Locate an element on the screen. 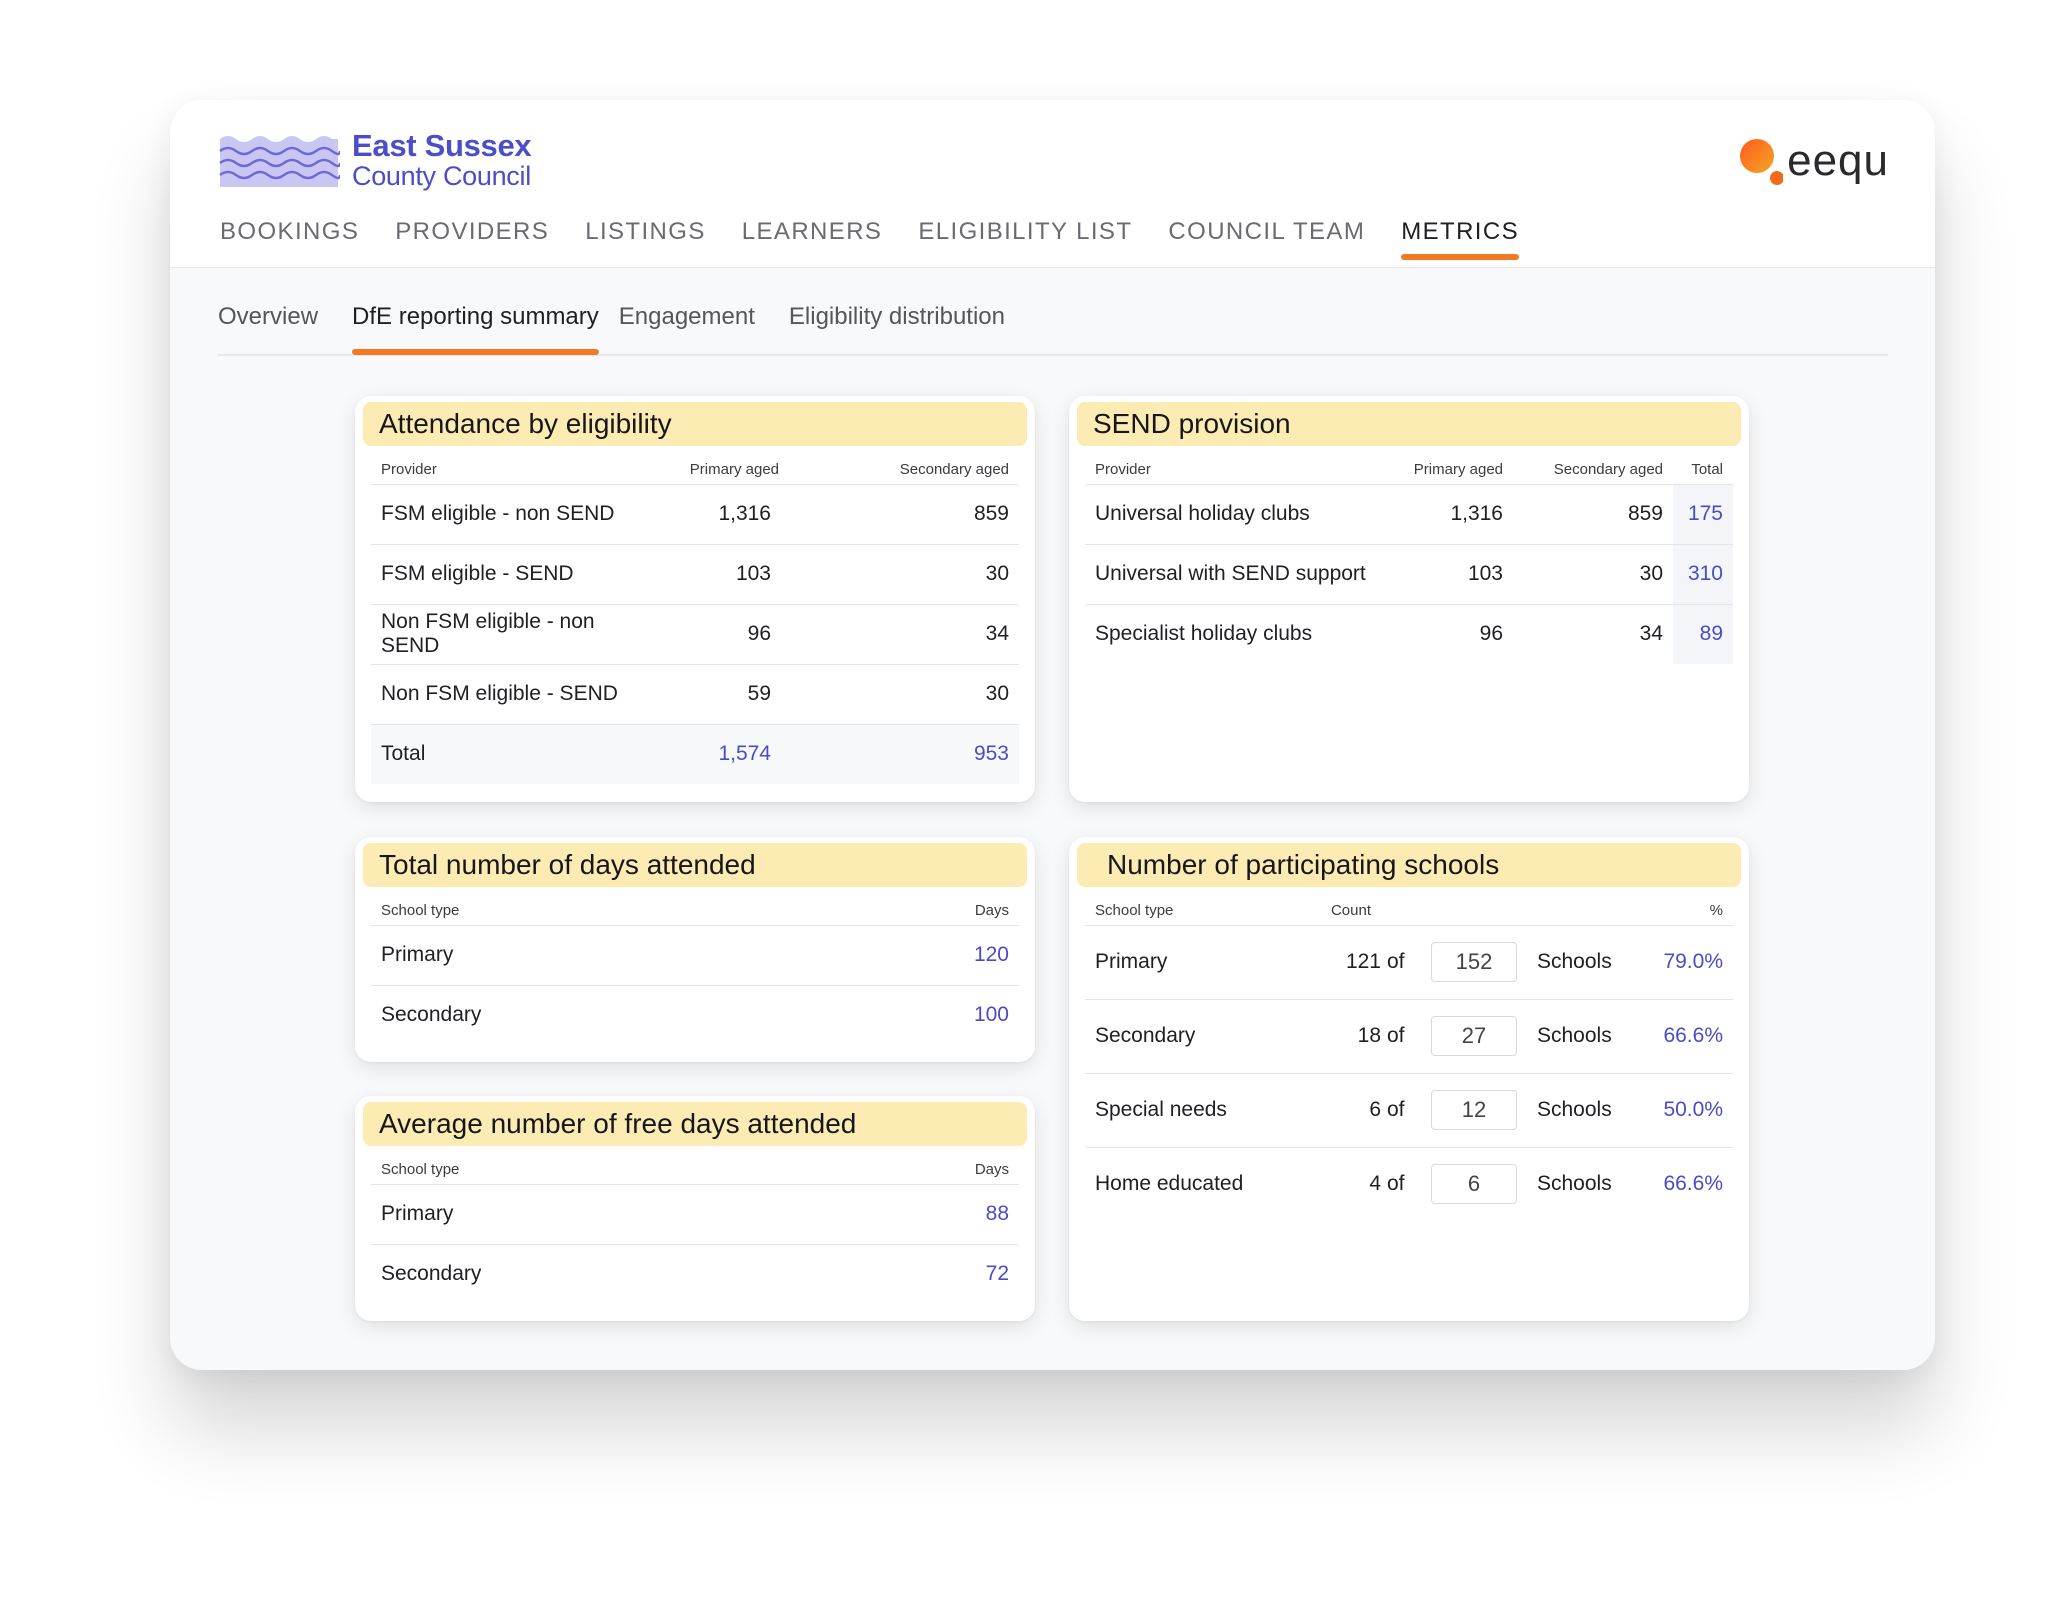 The height and width of the screenshot is (1600, 2064). days-value: 120 is located at coordinates (917, 955).